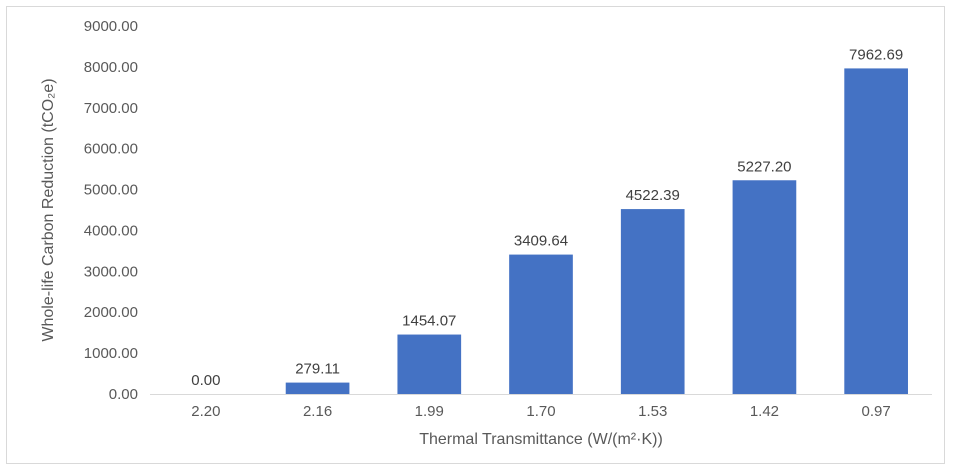 The image size is (953, 472). What do you see at coordinates (111, 67) in the screenshot?
I see `y-tick-label: 8000.00` at bounding box center [111, 67].